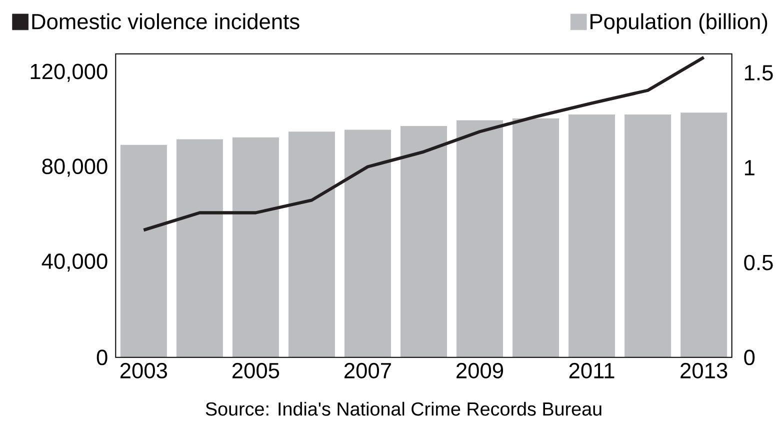 Image resolution: width=777 pixels, height=423 pixels. I want to click on x-tick-label: 2005, so click(256, 371).